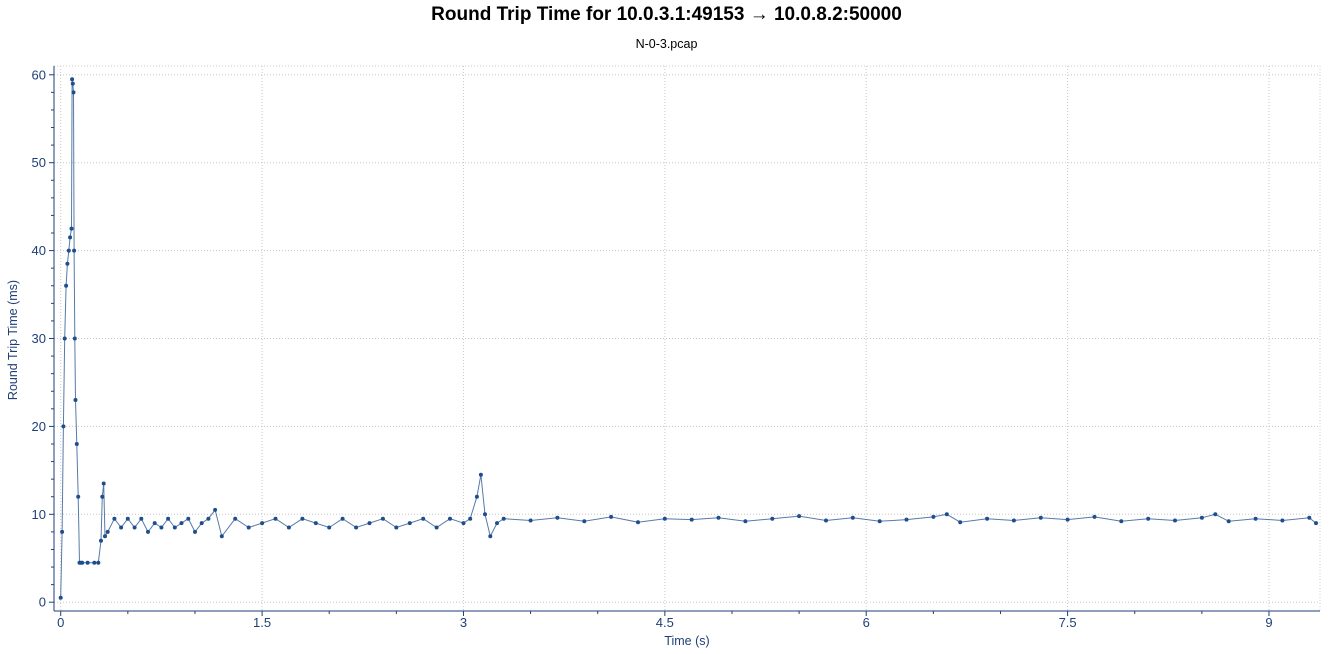 Image resolution: width=1333 pixels, height=654 pixels. I want to click on y-tick-label: 60, so click(39, 74).